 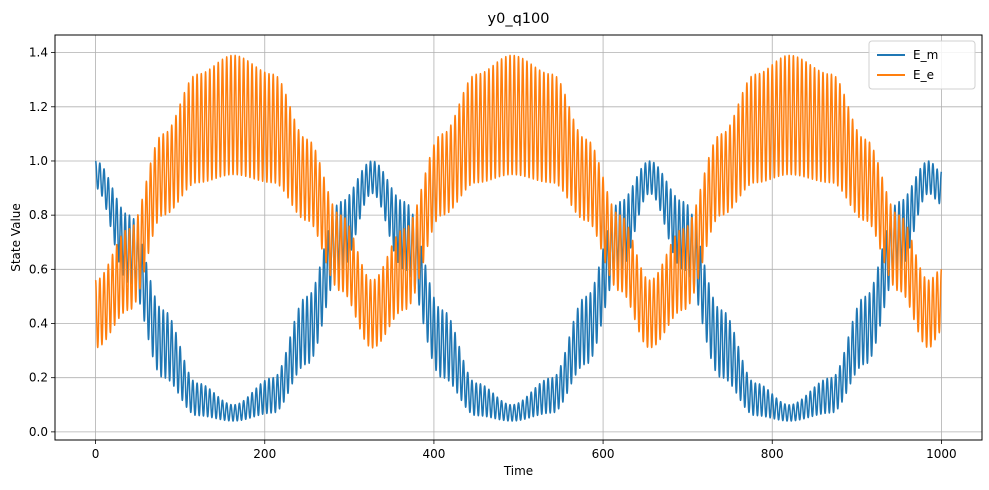 I want to click on y-tick-label: 0.8, so click(x=38, y=215).